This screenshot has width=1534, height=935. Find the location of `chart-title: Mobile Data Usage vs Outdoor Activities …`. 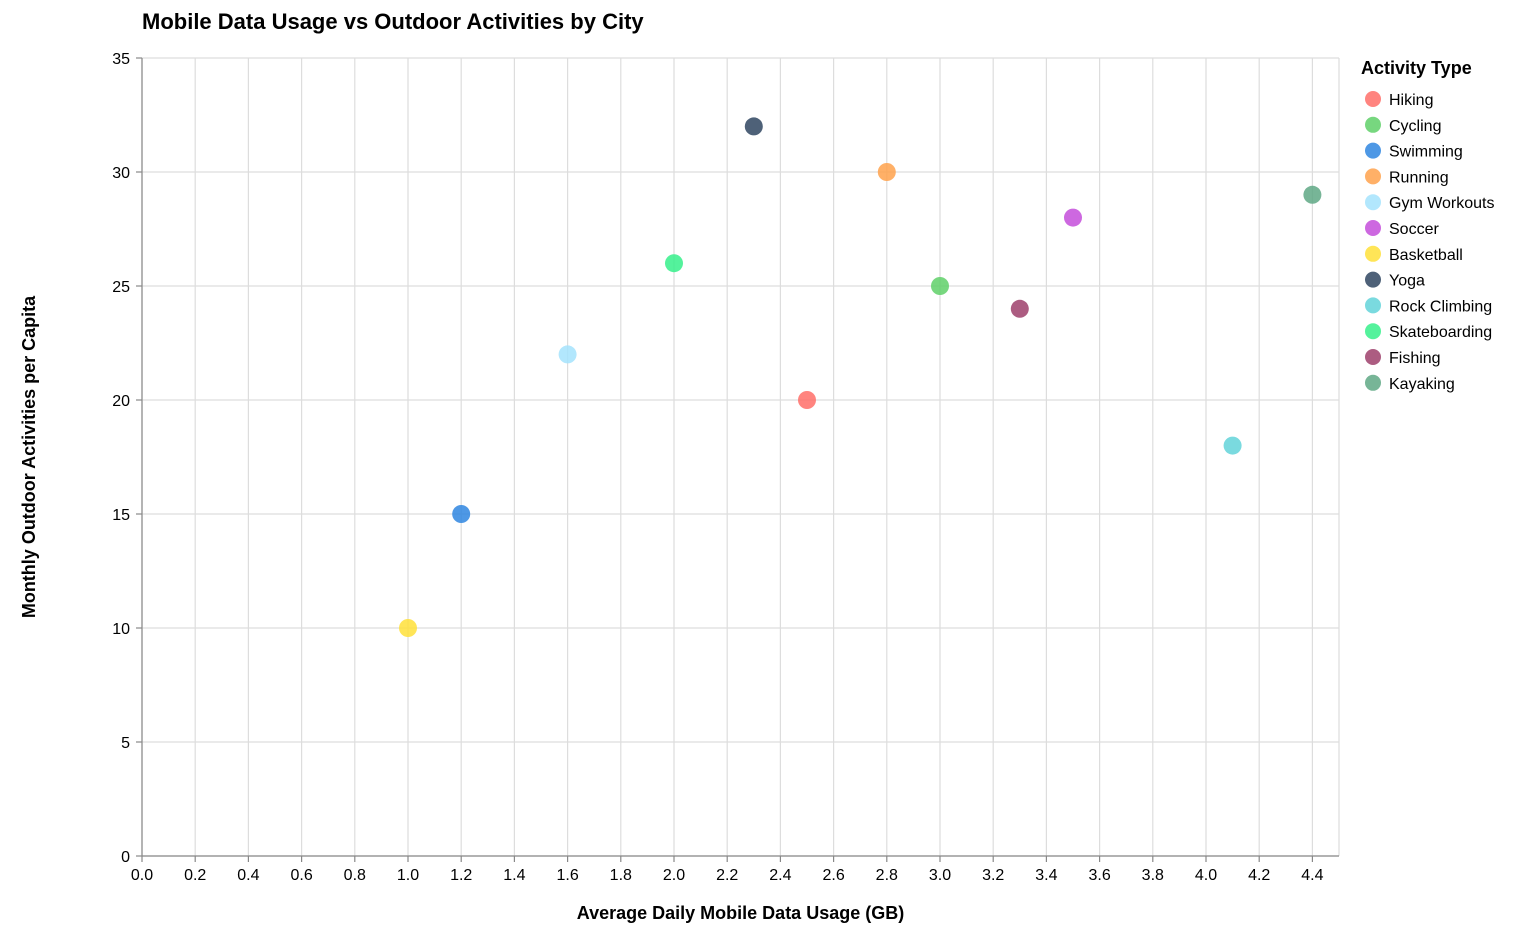

chart-title: Mobile Data Usage vs Outdoor Activities … is located at coordinates (393, 21).